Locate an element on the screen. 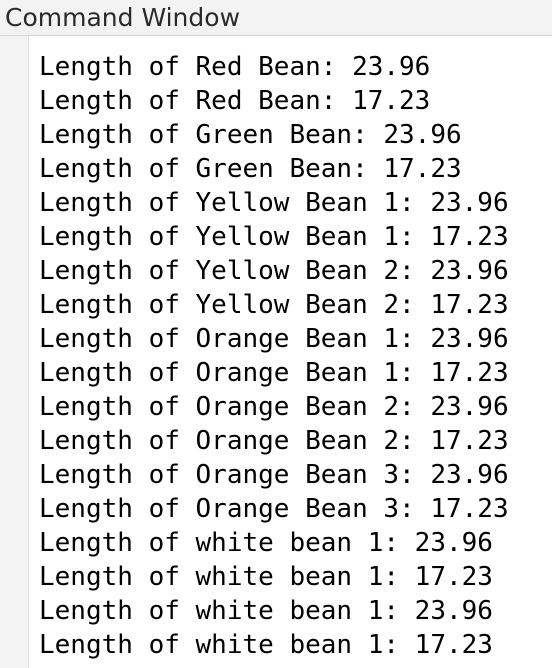 The height and width of the screenshot is (668, 552). output-line: Length of Yellow Bean 2: 23.96 is located at coordinates (274, 271).